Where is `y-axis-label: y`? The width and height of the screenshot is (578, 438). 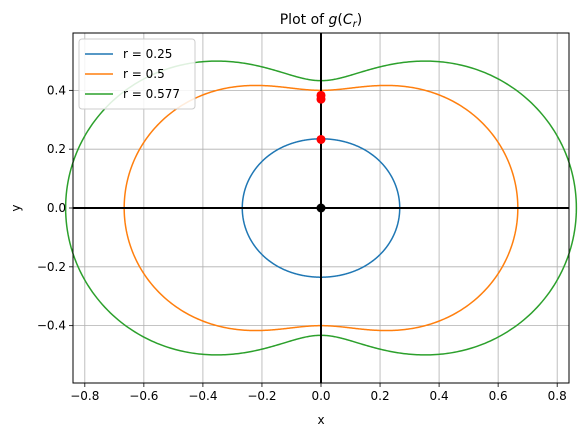 y-axis-label: y is located at coordinates (16, 207).